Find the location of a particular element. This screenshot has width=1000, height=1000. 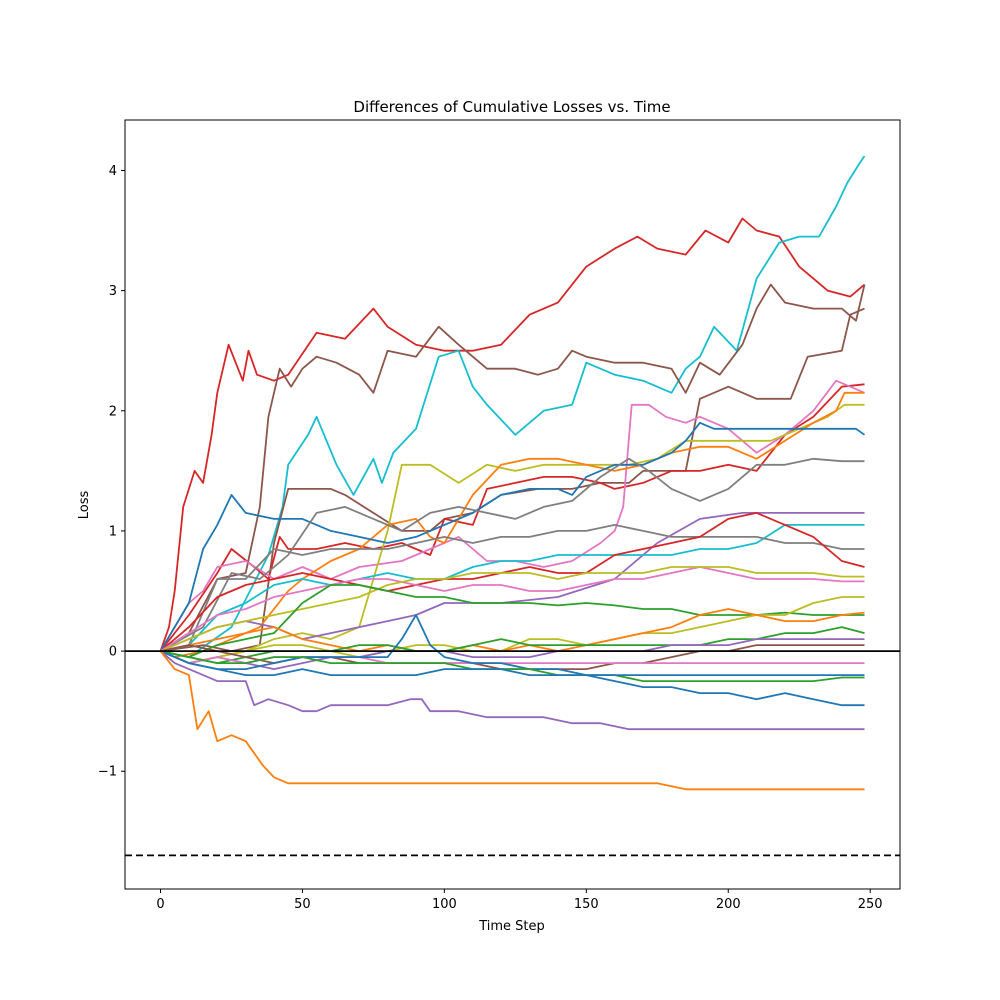

y-tick-label: 0 is located at coordinates (113, 652).